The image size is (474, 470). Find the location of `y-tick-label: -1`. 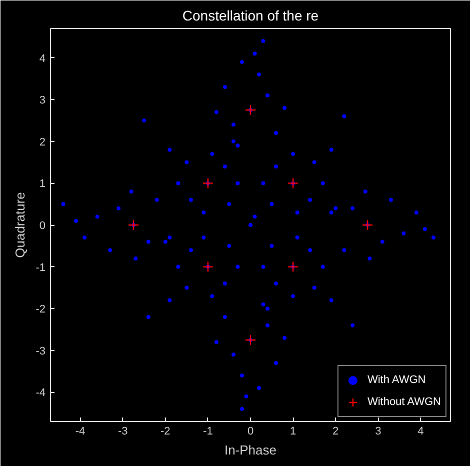

y-tick-label: -1 is located at coordinates (41, 268).